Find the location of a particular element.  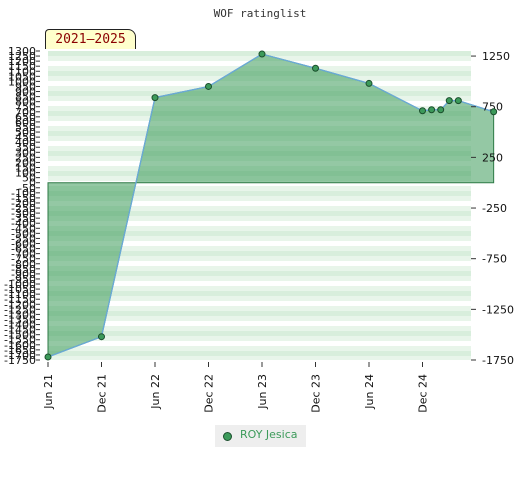

chart-title: WOF ratinglist is located at coordinates (260, 13).